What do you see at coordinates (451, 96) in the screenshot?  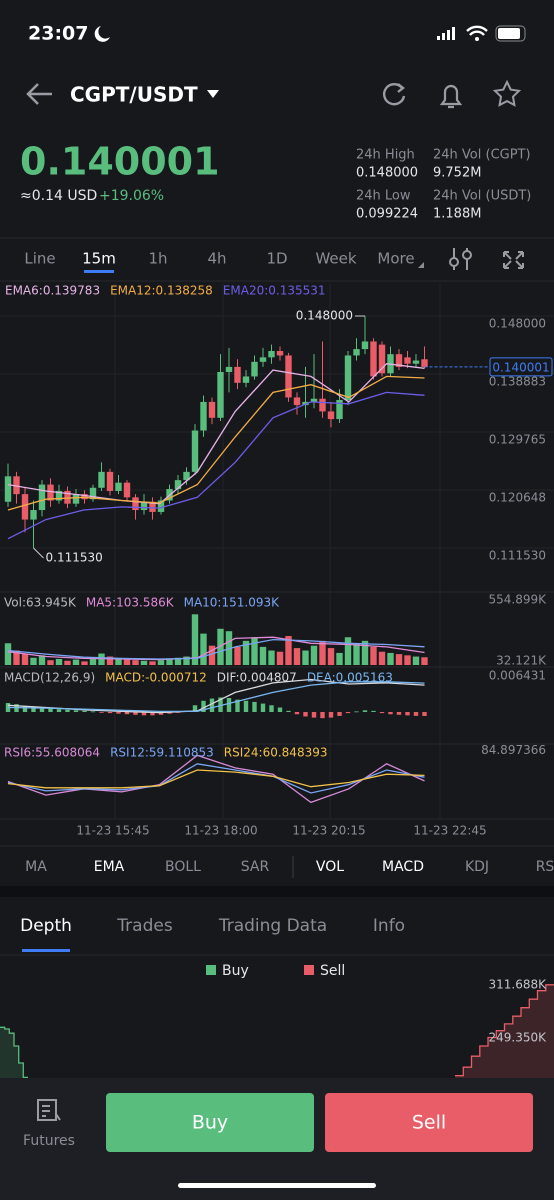 I see `alert-button` at bounding box center [451, 96].